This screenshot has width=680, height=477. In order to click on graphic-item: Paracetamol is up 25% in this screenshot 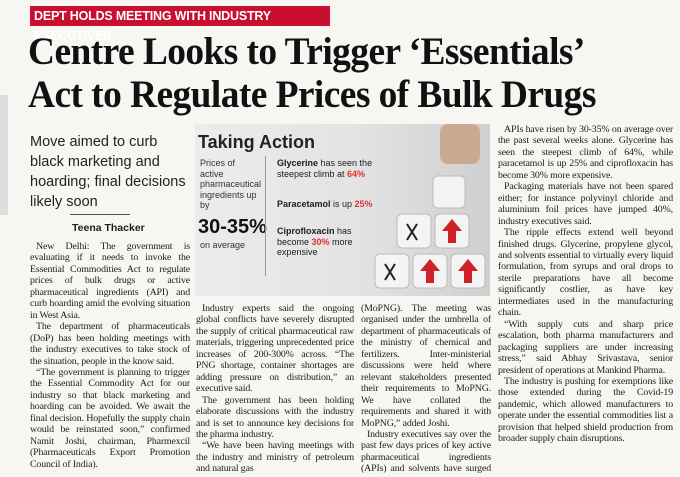, I will do `click(327, 204)`.